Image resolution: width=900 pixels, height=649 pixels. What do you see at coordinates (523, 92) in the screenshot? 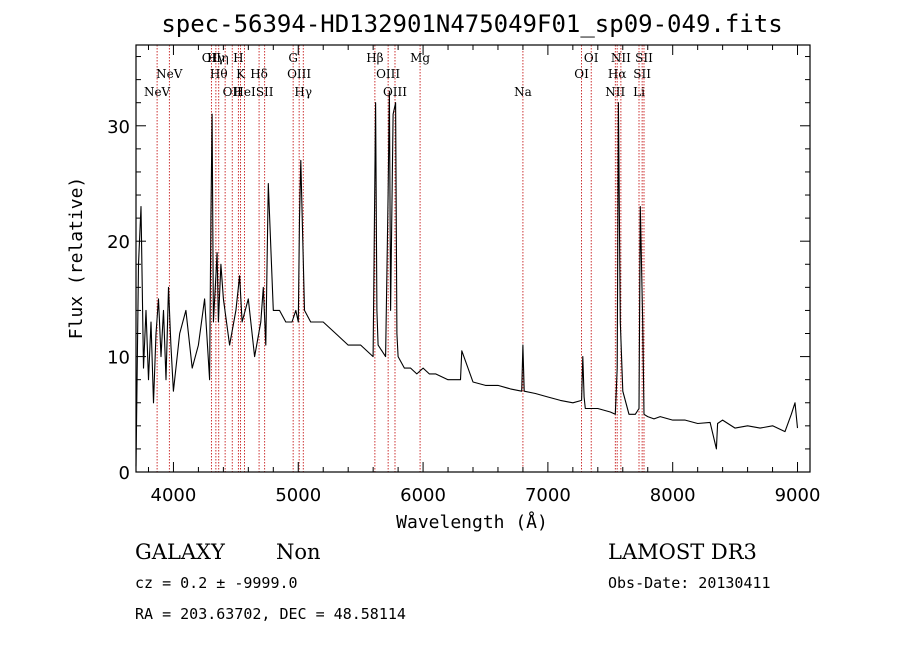
I see `line-label: Na` at bounding box center [523, 92].